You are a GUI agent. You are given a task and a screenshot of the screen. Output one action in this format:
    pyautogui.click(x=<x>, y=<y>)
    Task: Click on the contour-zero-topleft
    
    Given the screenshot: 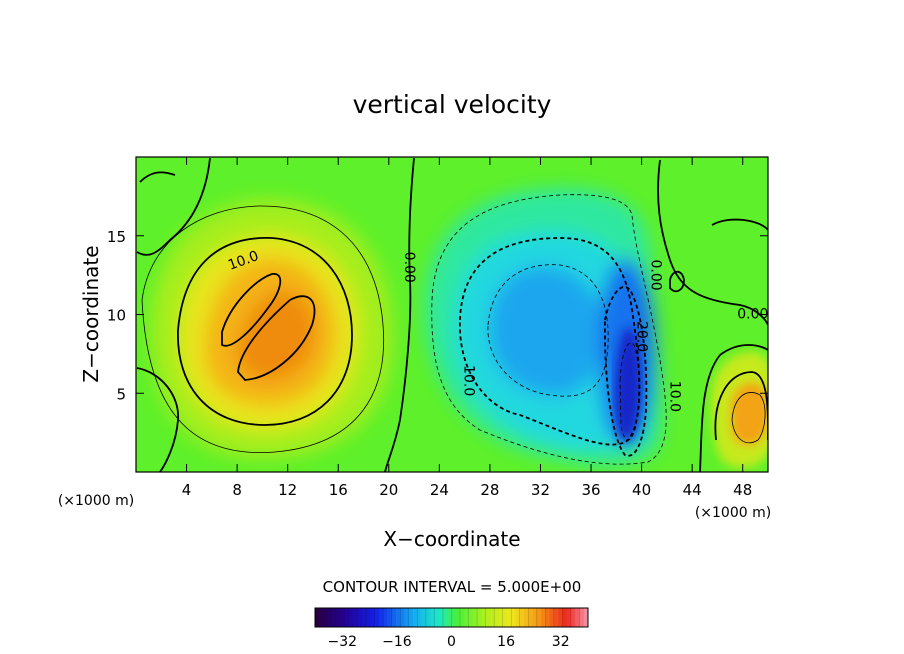 What is the action you would take?
    pyautogui.click(x=157, y=177)
    